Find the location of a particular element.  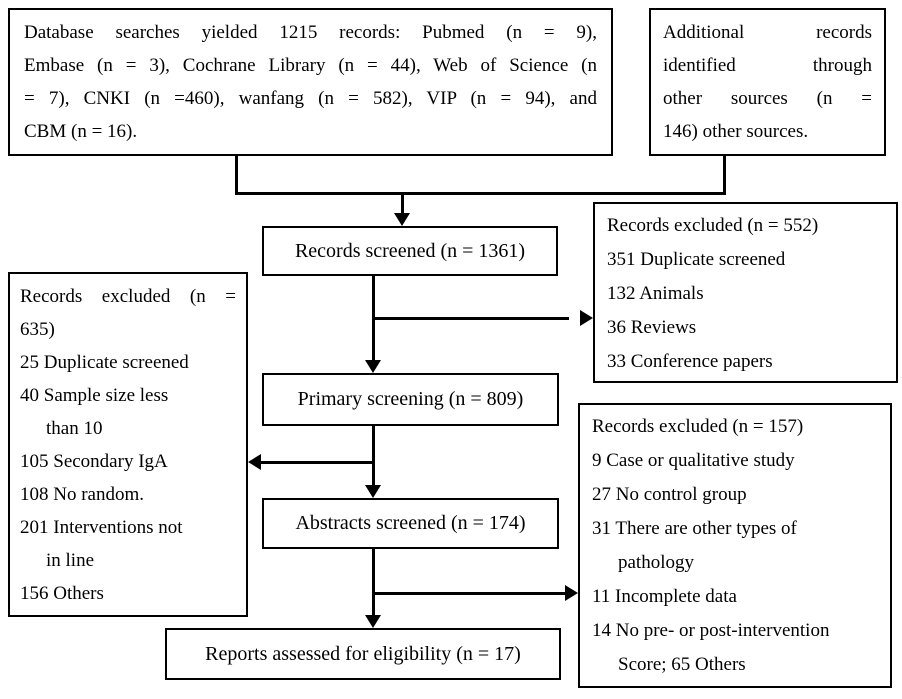

box-line: Score; 65 Others is located at coordinates (682, 664).